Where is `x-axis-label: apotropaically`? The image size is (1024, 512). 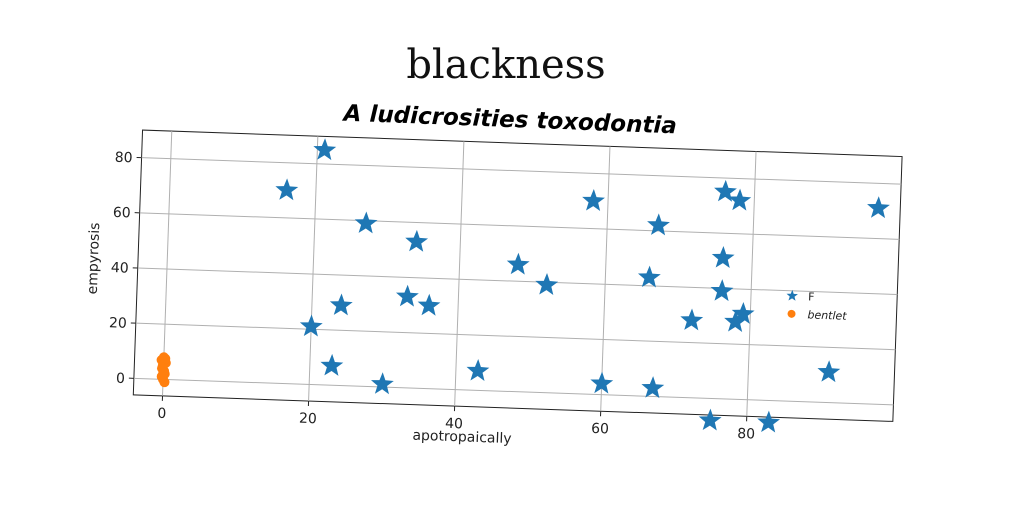
x-axis-label: apotropaically is located at coordinates (462, 437).